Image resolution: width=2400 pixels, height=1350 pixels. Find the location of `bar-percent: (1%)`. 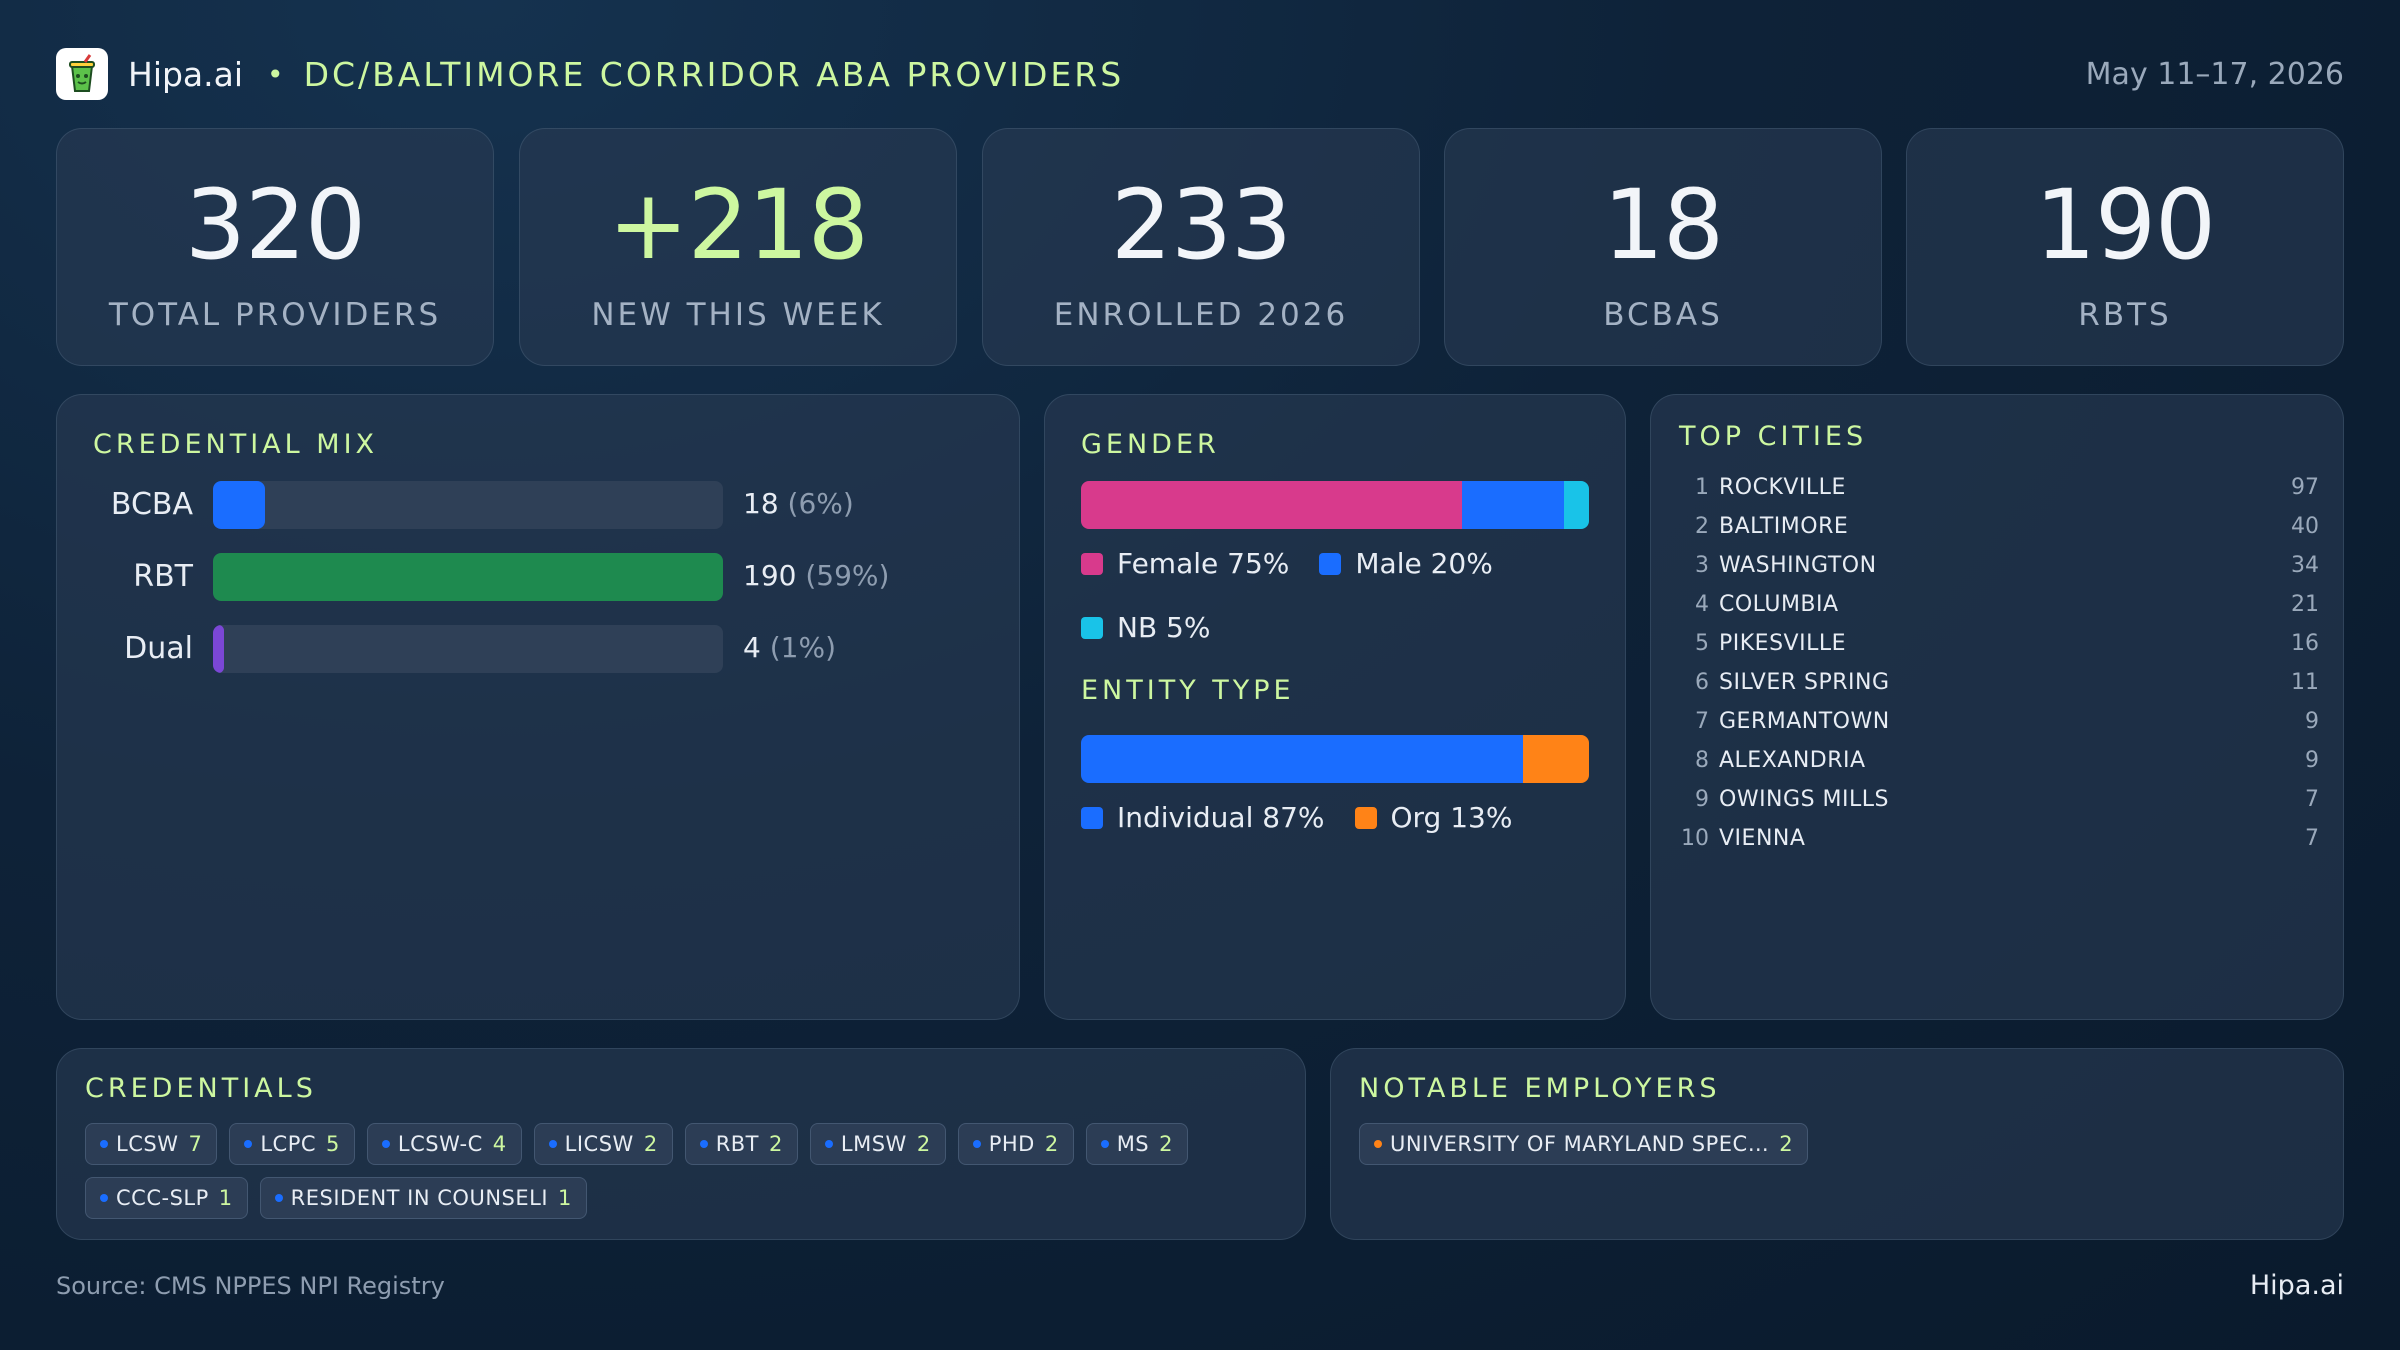

bar-percent: (1%) is located at coordinates (802, 647).